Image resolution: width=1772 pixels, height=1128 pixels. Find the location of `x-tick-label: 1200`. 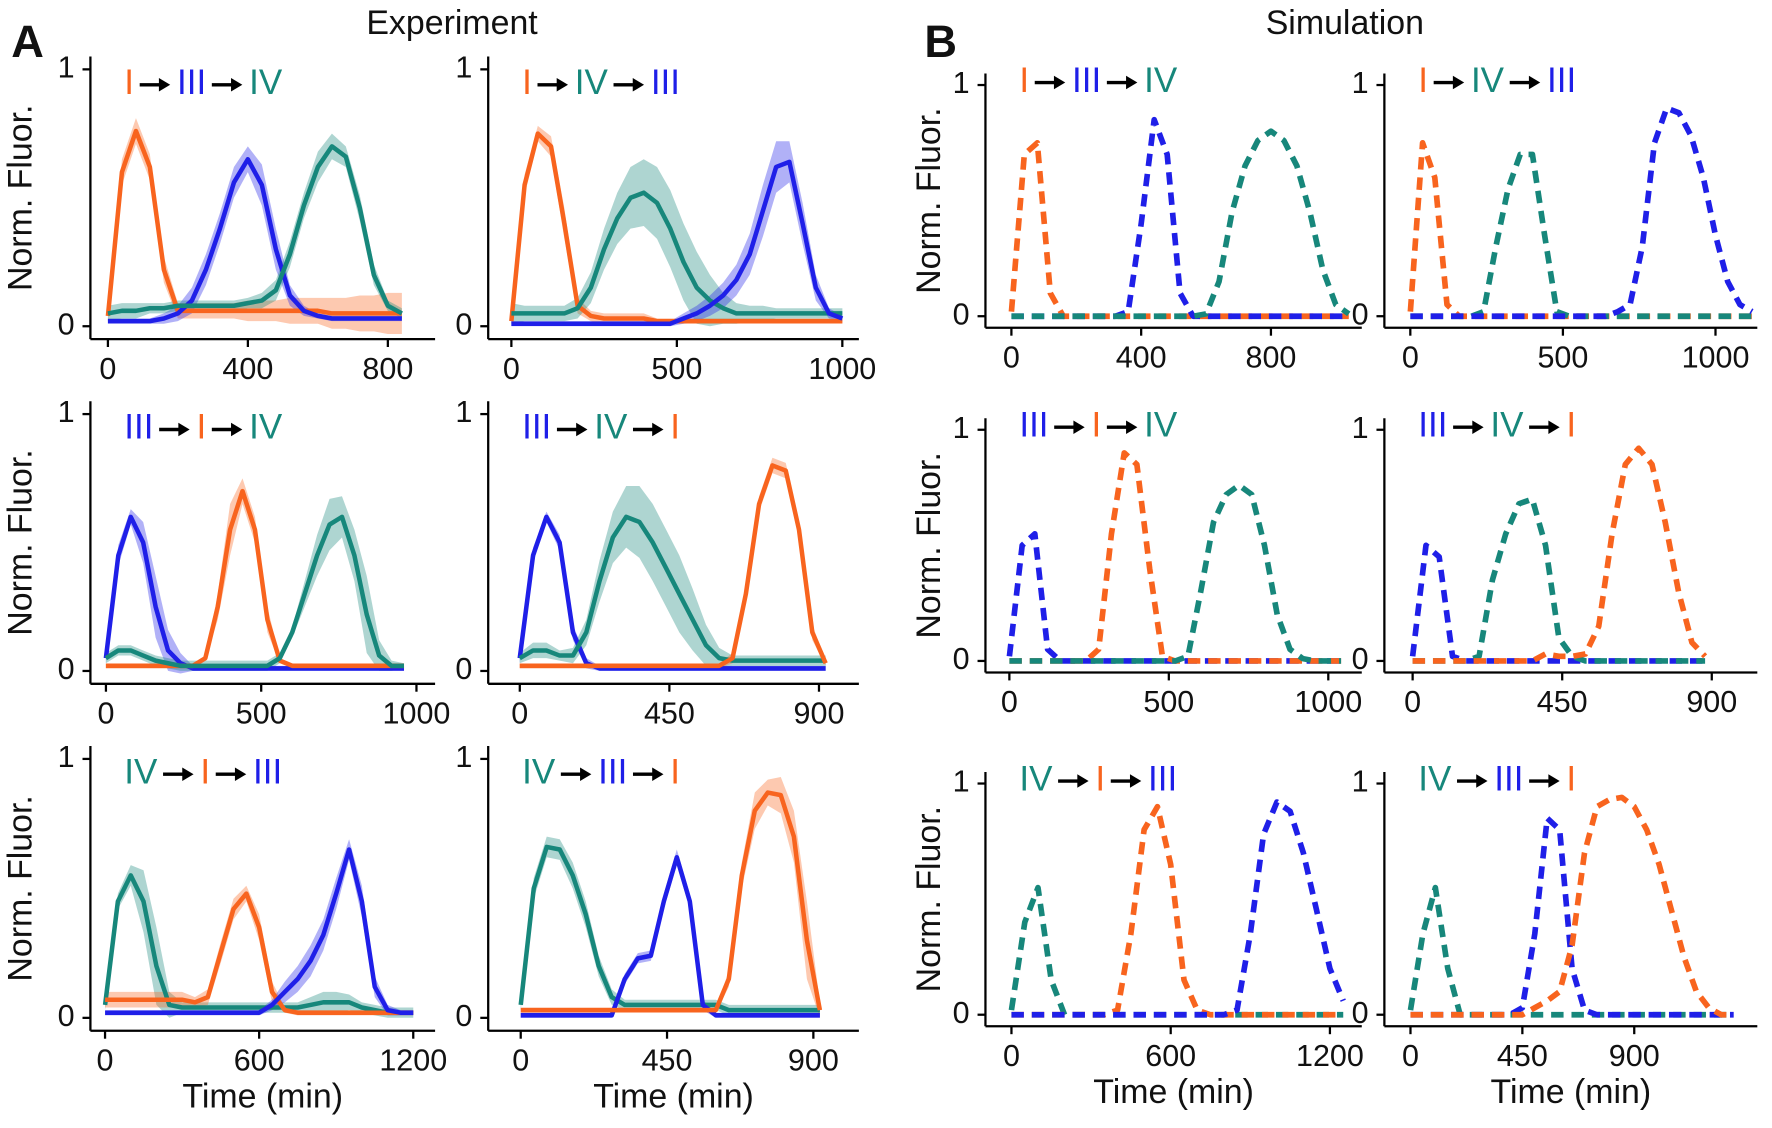

x-tick-label: 1200 is located at coordinates (413, 1061).